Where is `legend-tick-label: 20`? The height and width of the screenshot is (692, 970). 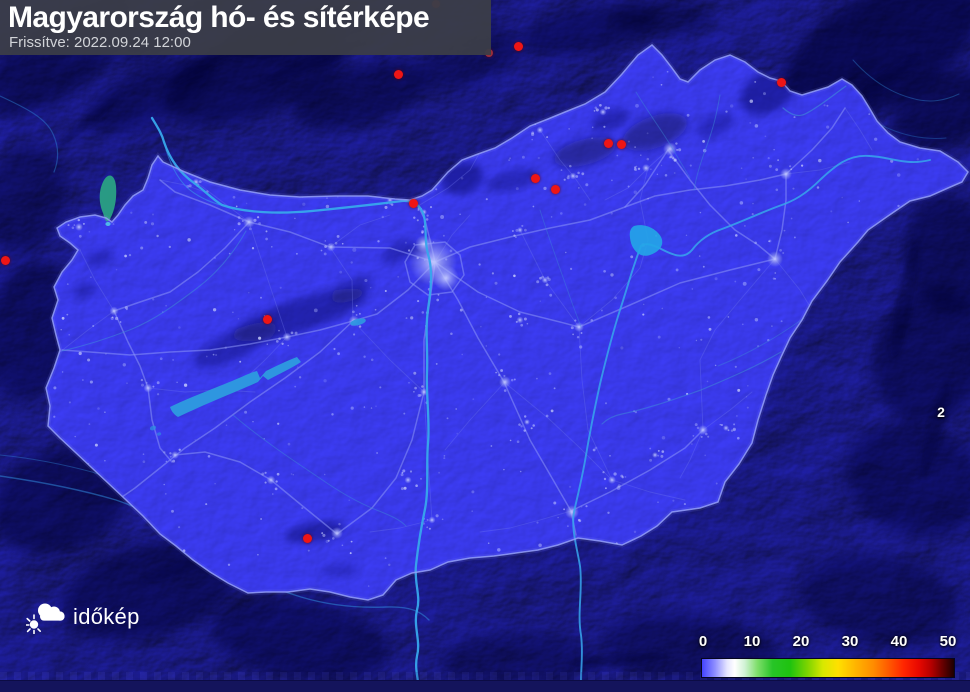 legend-tick-label: 20 is located at coordinates (801, 641).